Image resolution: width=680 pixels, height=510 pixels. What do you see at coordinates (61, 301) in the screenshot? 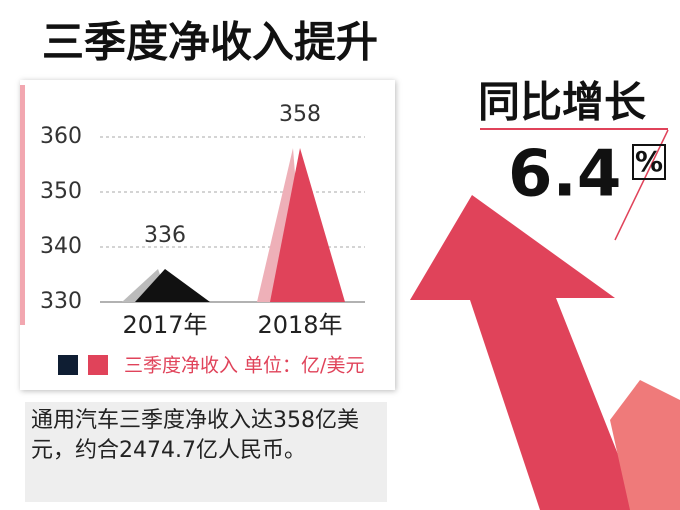
I see `y-tick-label: 330` at bounding box center [61, 301].